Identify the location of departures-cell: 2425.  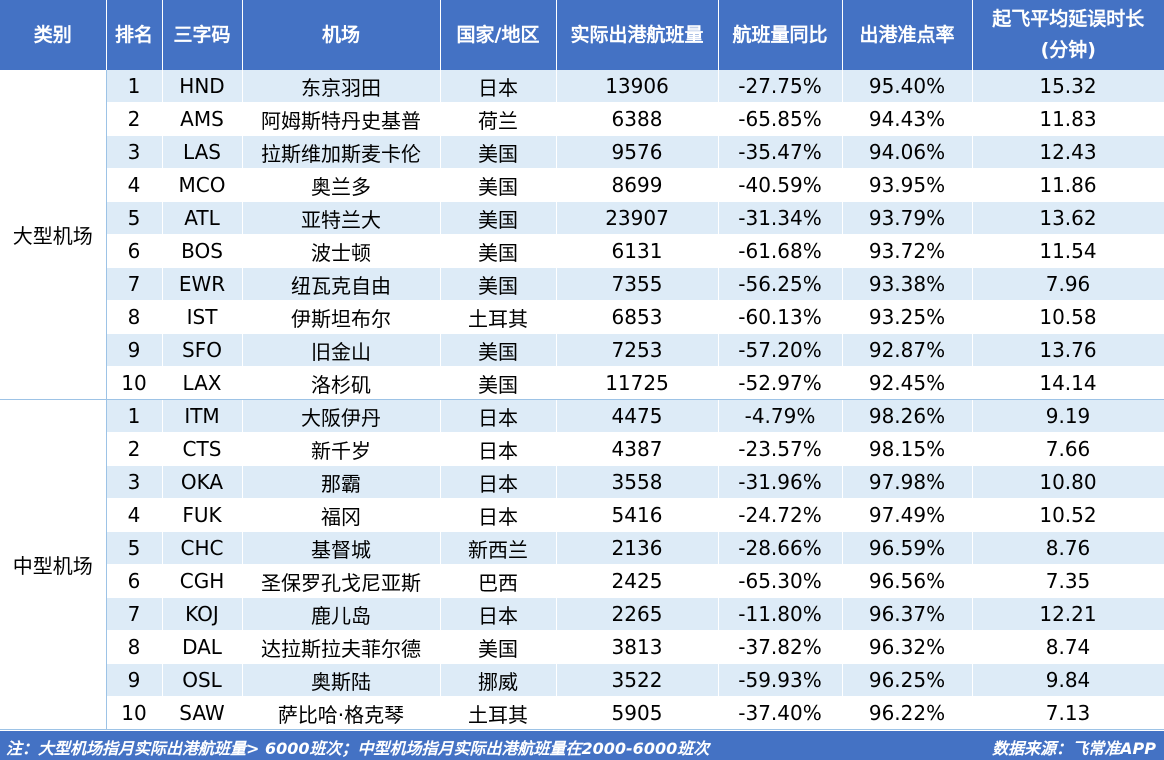
(637, 581).